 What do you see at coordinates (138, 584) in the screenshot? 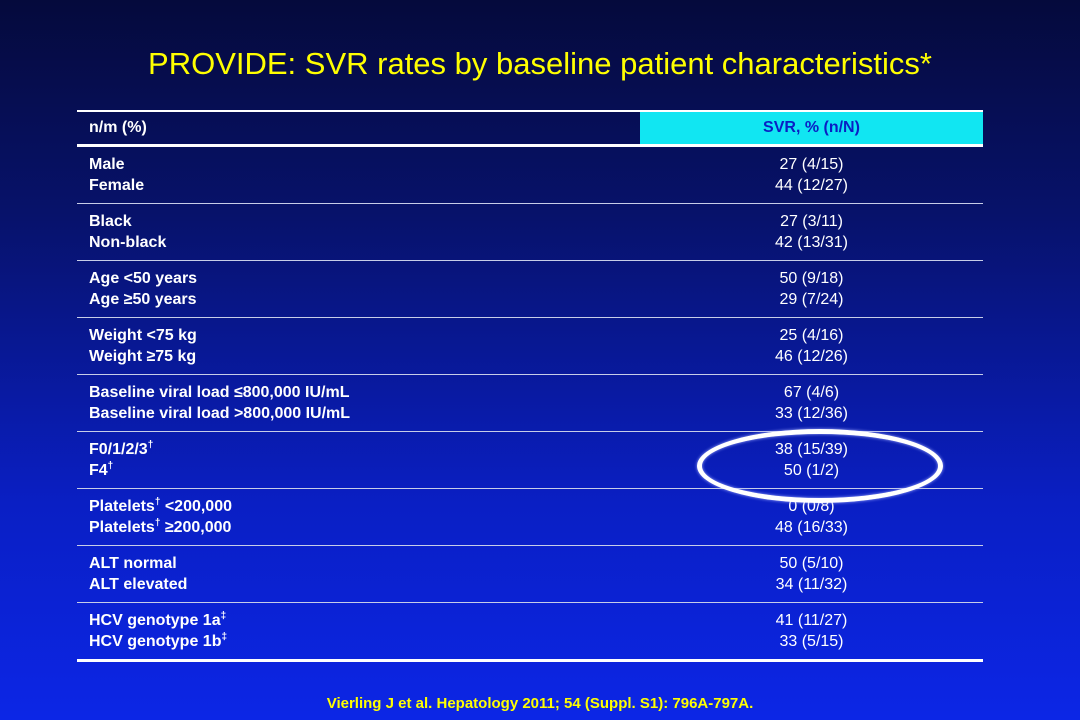
I see `label-line: ALT elevated` at bounding box center [138, 584].